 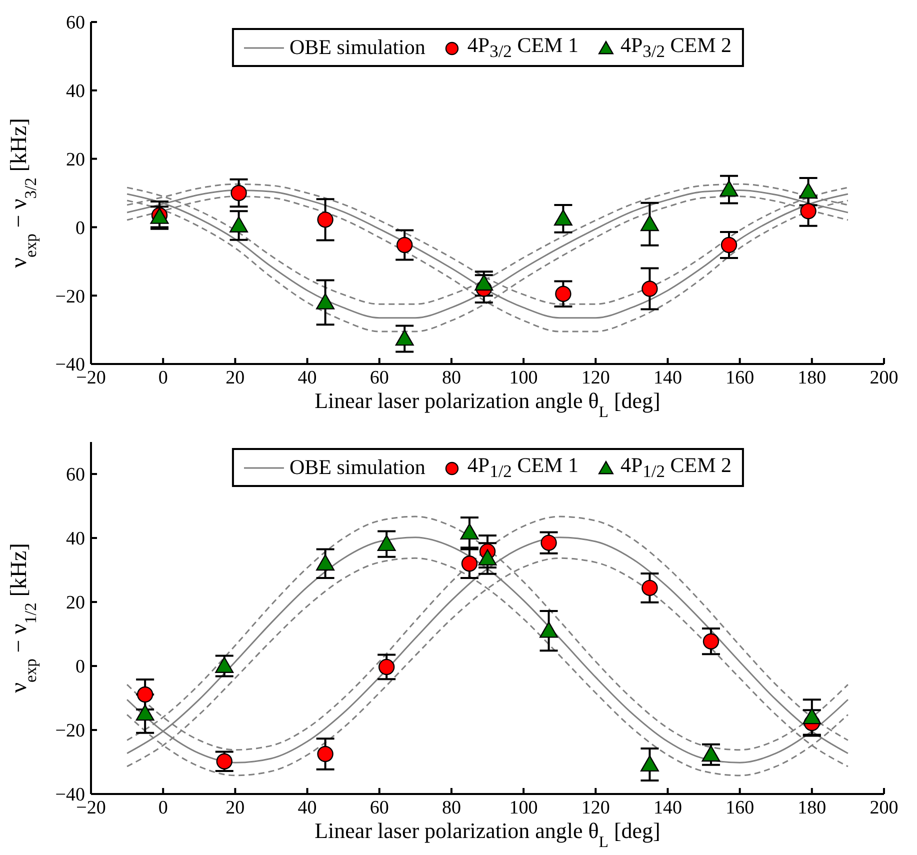 I want to click on legend-label: 4P$_{1/2}$ CEM 2, so click(x=676, y=467).